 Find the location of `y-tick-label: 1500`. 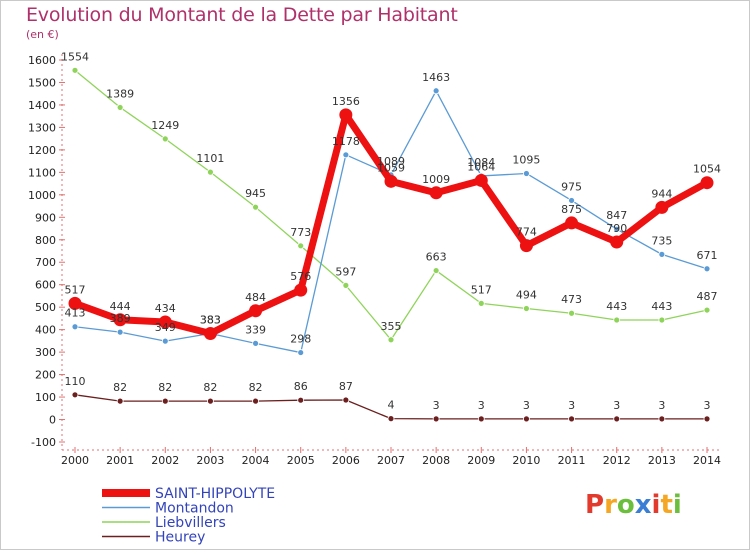

y-tick-label: 1500 is located at coordinates (42, 82).